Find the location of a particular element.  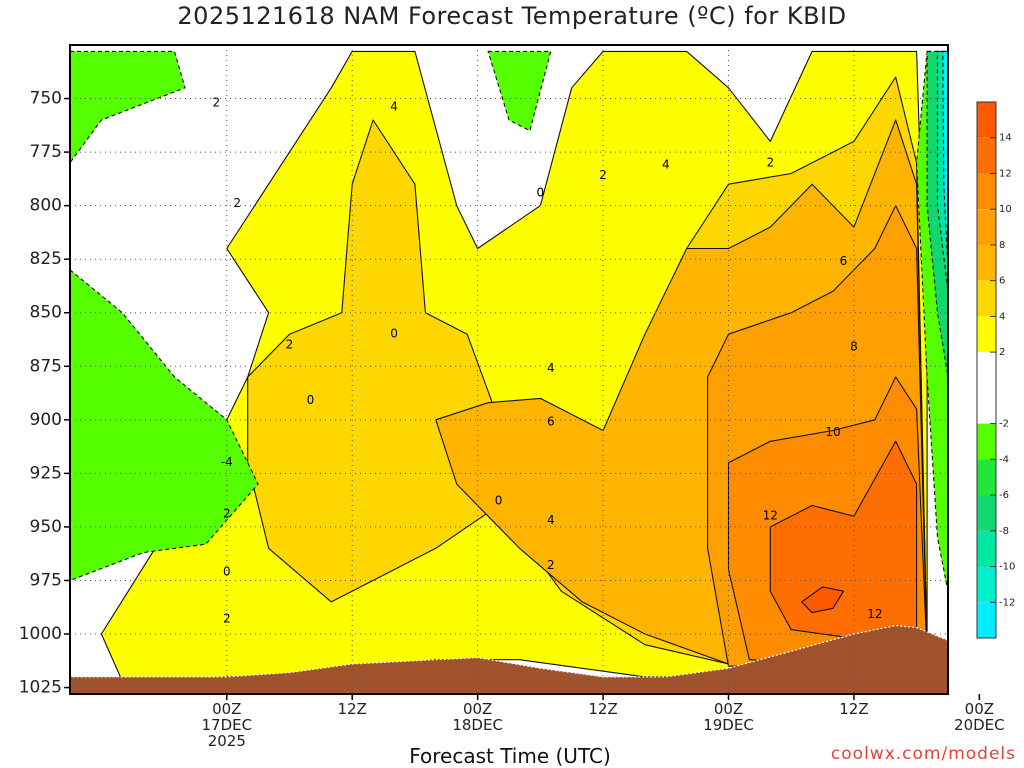

y-tick-label-975: 975 is located at coordinates (46, 580).